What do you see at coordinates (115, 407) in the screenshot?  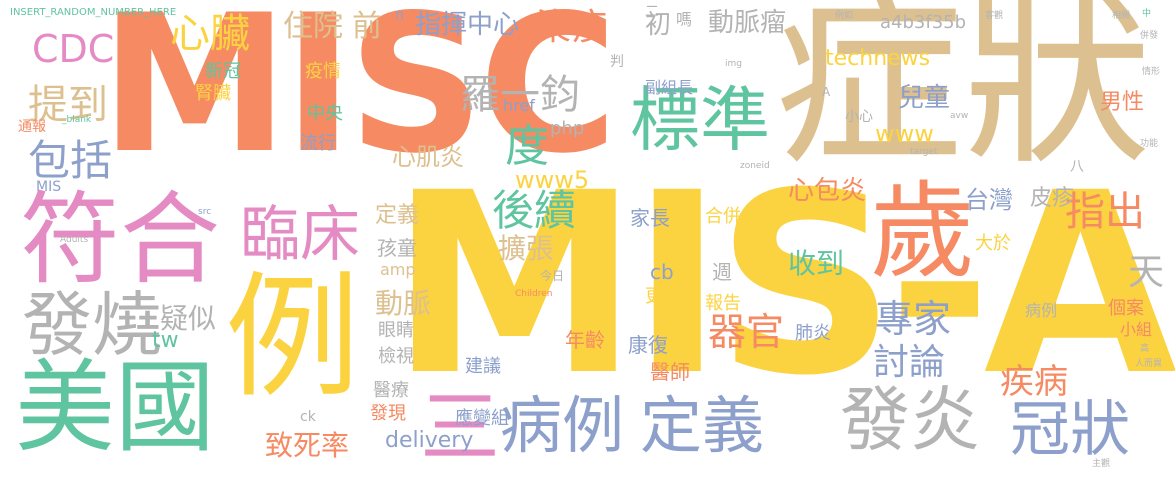 I see `word-meiguo: 美國` at bounding box center [115, 407].